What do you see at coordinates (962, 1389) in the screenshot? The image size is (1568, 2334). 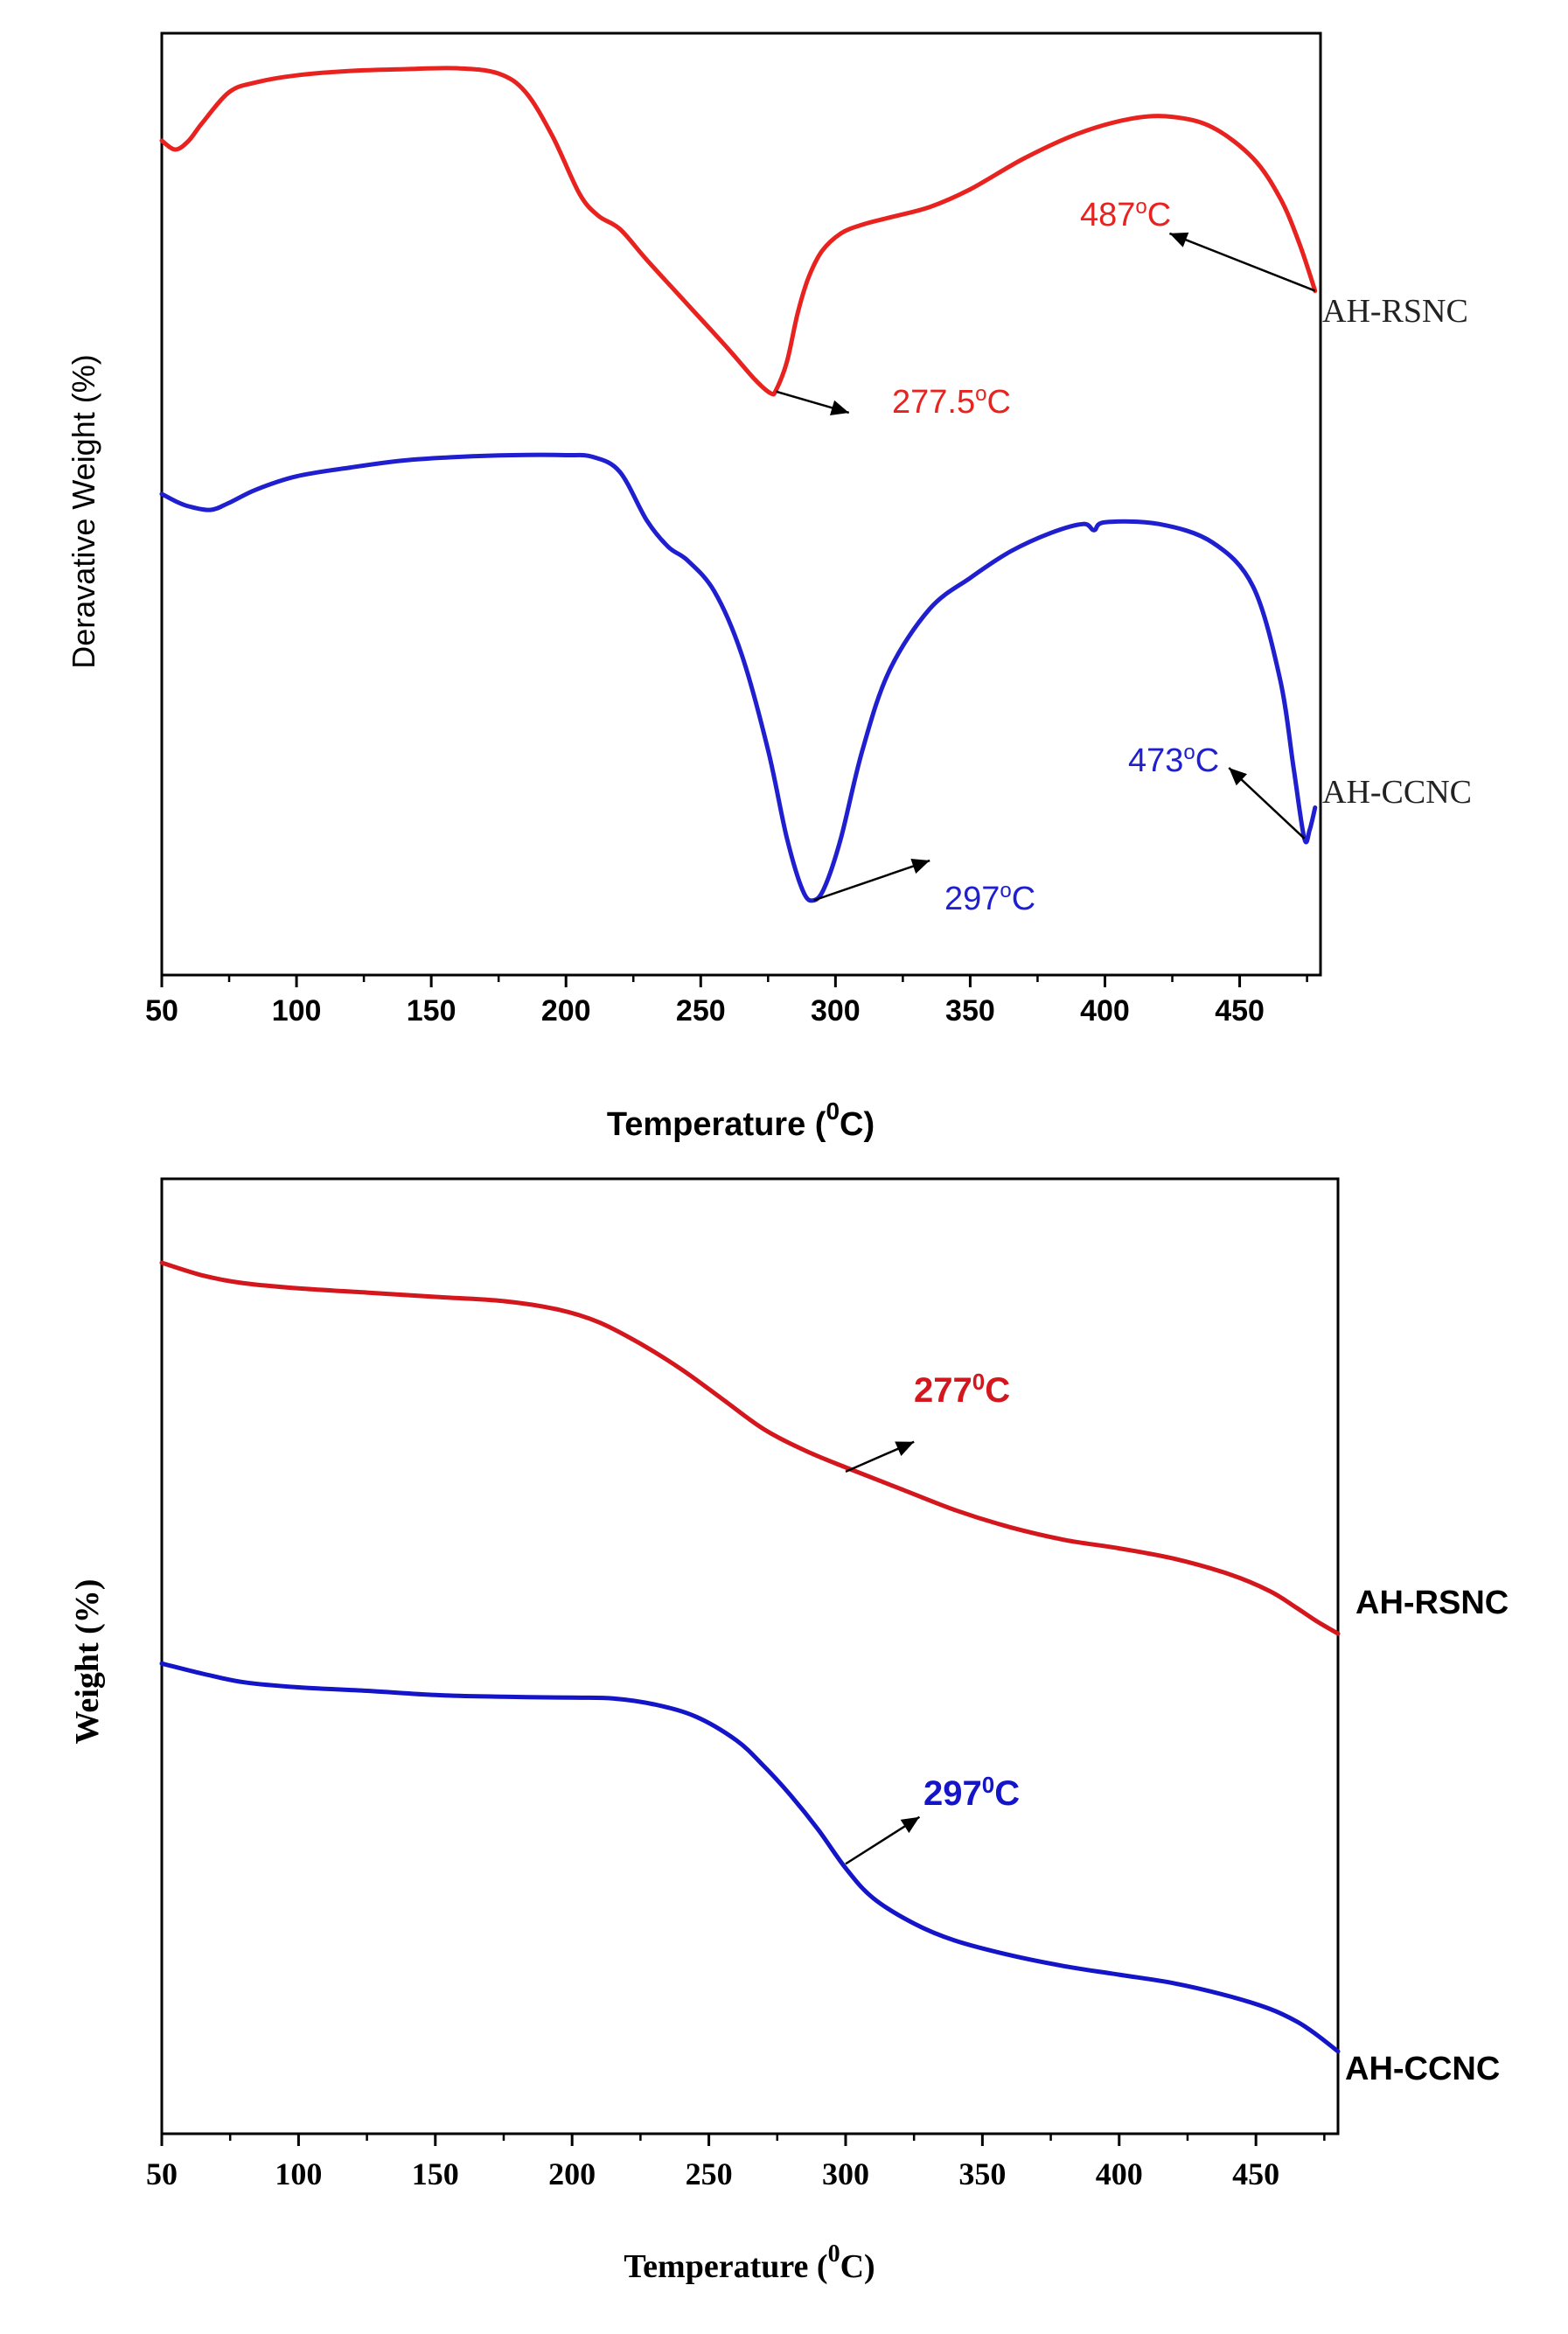 I see `annotation-peak-rsnc: 2770C` at bounding box center [962, 1389].